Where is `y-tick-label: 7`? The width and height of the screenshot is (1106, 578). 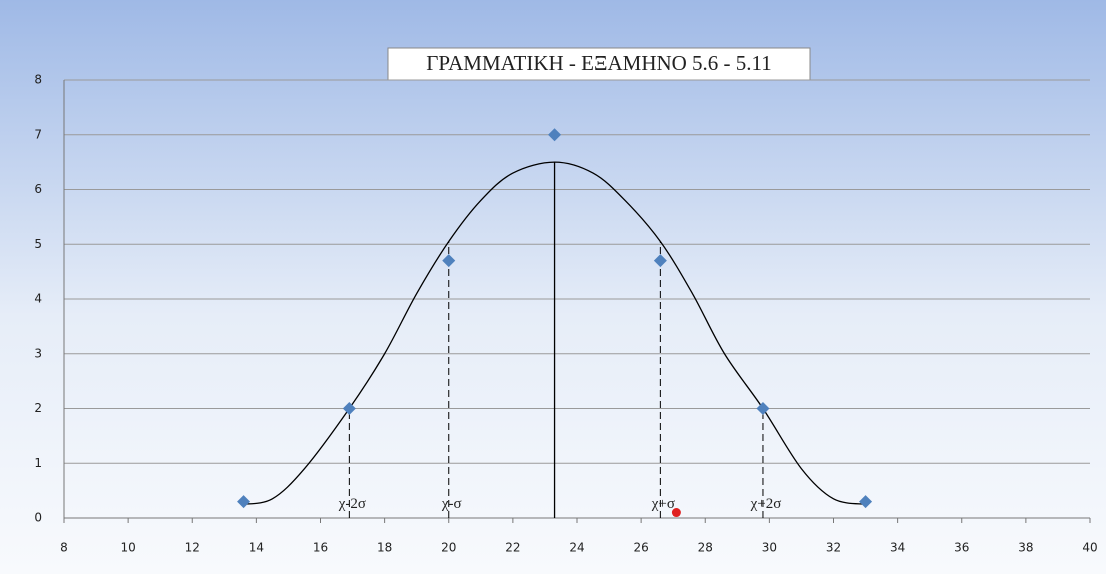
y-tick-label: 7 is located at coordinates (38, 134).